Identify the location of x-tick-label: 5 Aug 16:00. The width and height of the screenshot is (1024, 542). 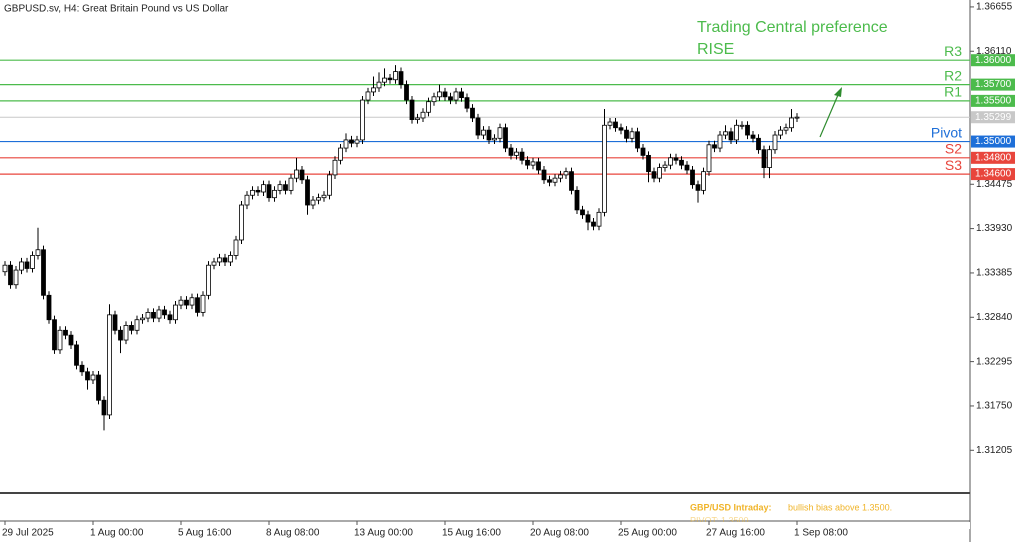
(205, 533).